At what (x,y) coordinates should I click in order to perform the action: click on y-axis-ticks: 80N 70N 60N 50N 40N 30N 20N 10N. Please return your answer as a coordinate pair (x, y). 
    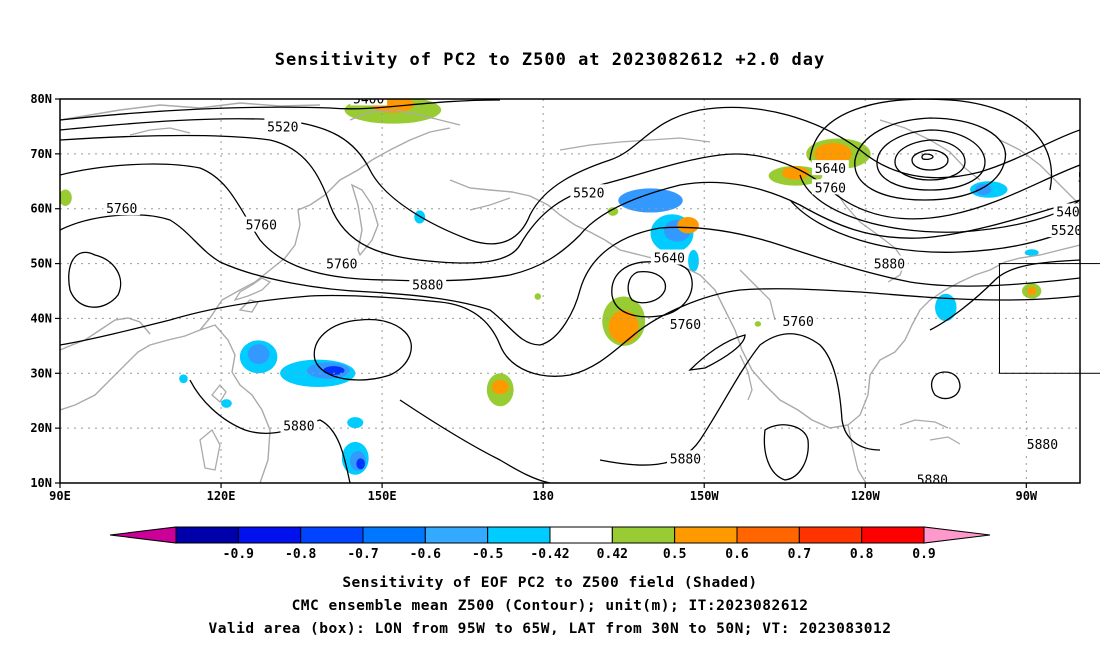
    Looking at the image, I should click on (45, 291).